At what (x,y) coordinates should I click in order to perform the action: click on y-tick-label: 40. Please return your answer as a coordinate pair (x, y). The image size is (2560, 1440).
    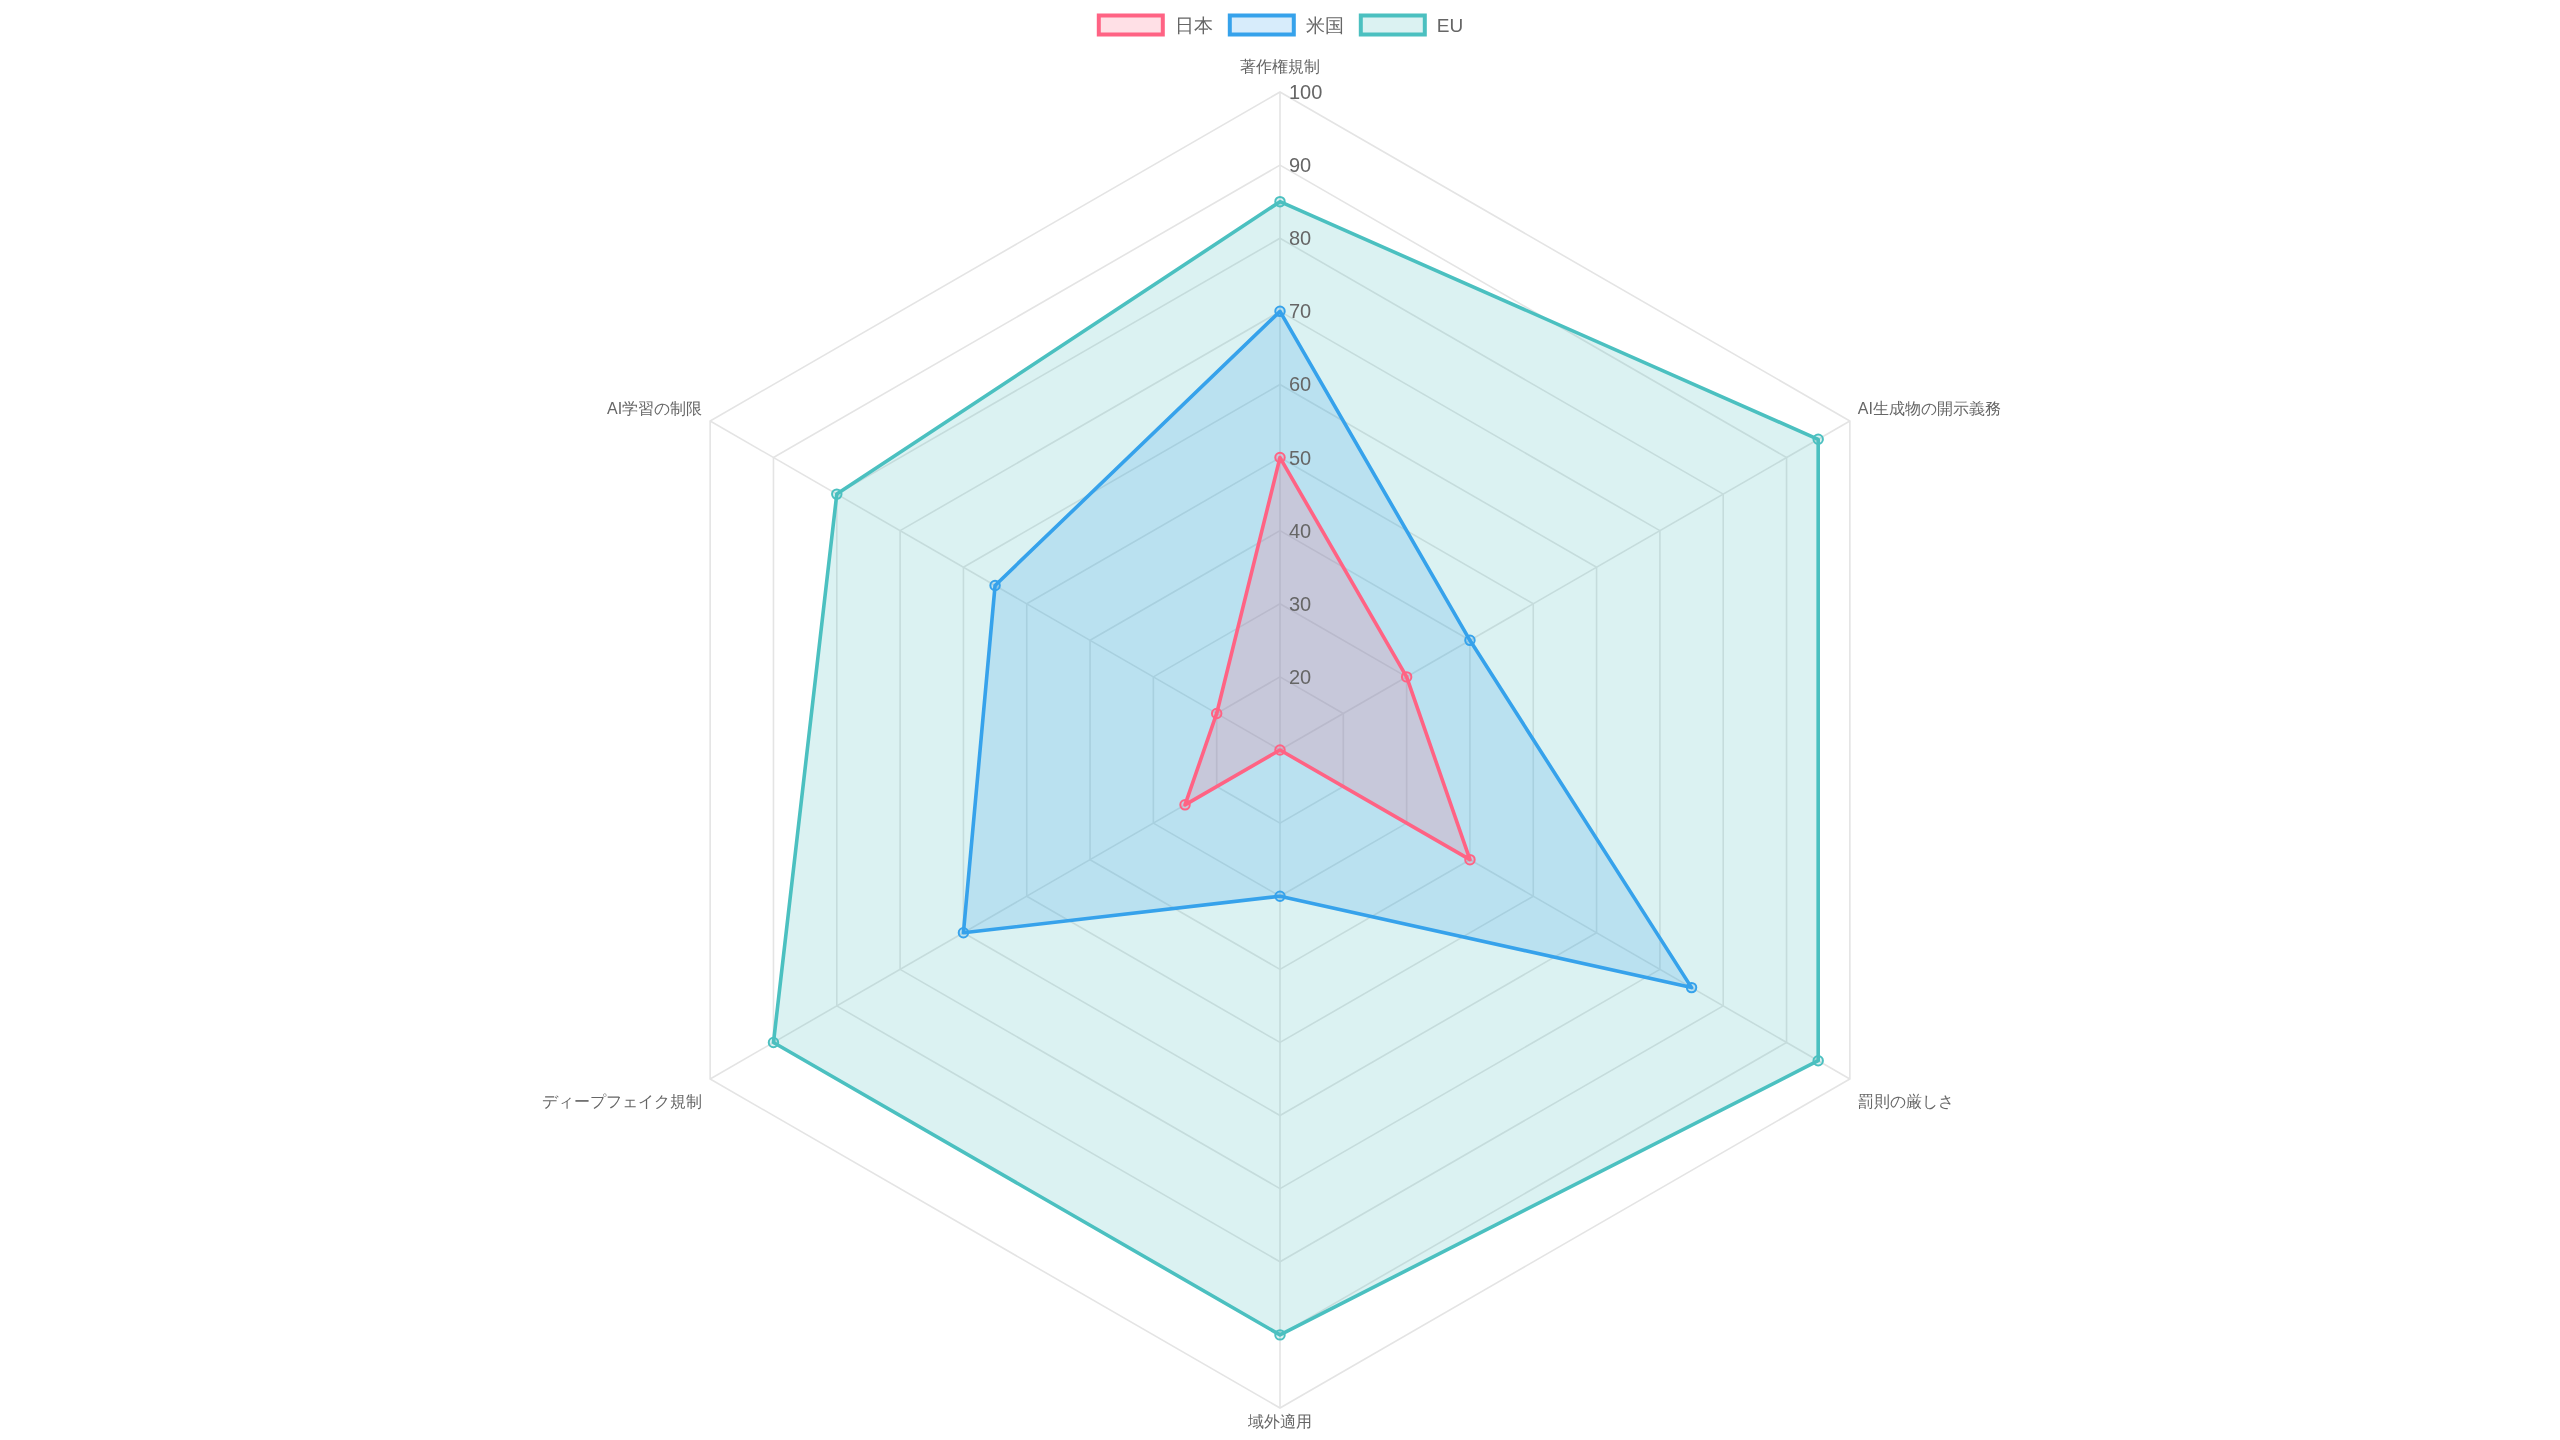
    Looking at the image, I should click on (1300, 530).